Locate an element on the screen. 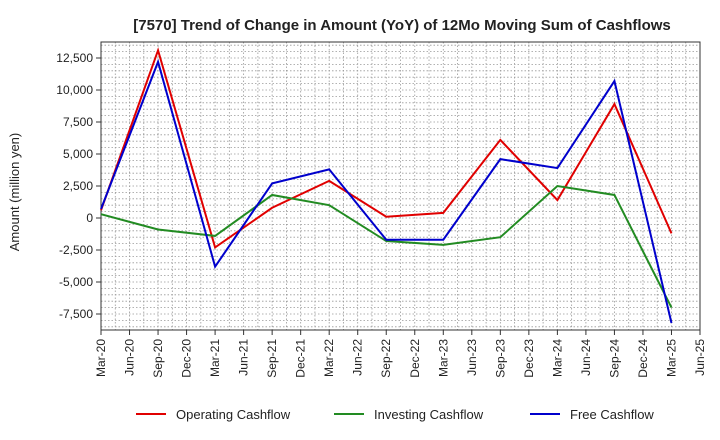 The image size is (720, 440). y-tick-label: 12,500 is located at coordinates (74, 58).